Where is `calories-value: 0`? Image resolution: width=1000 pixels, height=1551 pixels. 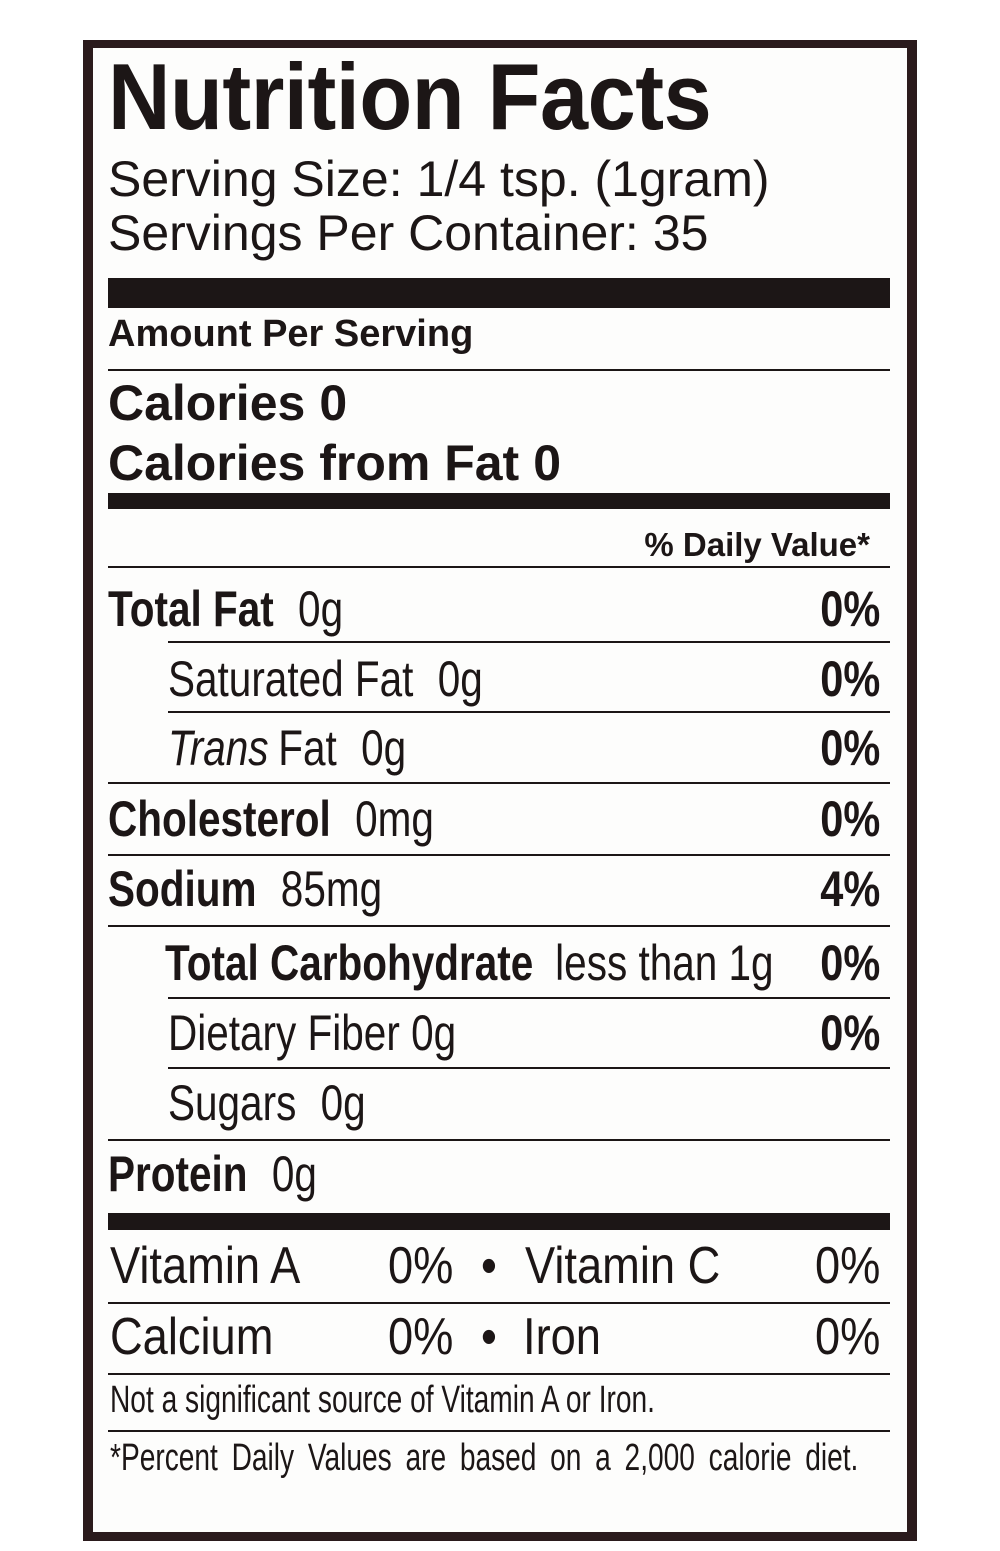 calories-value: 0 is located at coordinates (333, 403).